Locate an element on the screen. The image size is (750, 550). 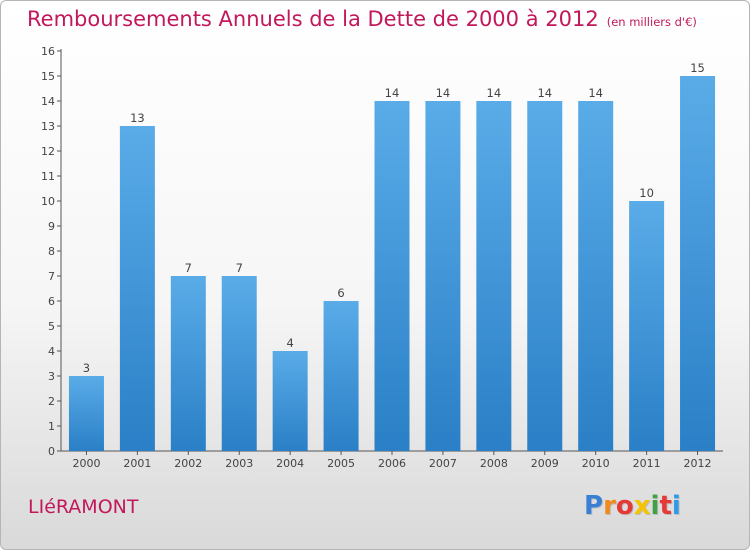
logo-letter: r is located at coordinates (609, 506).